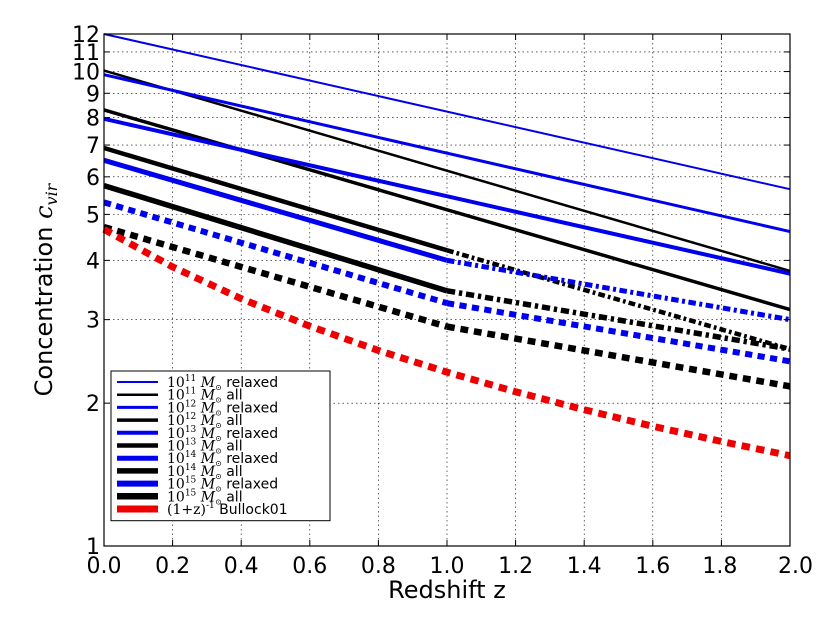 The image size is (830, 627). I want to click on legend-entry-label: 1015 M⊙ relaxed, so click(222, 485).